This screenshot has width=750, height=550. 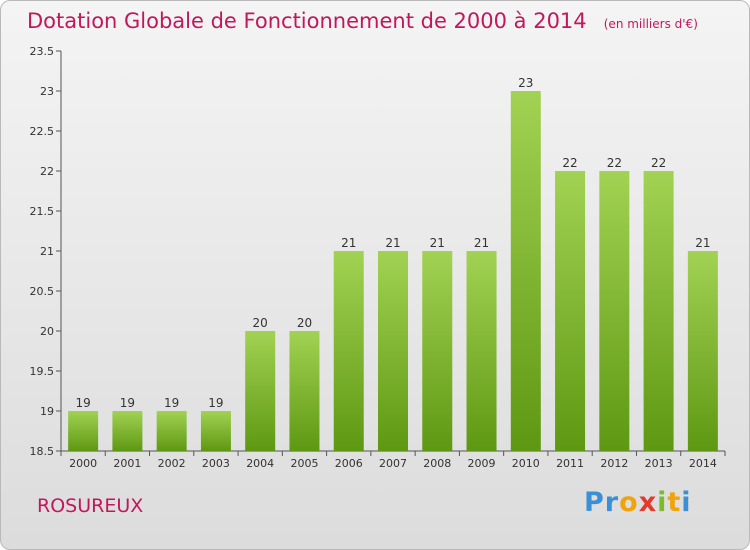 I want to click on x-tick-label: 2011, so click(x=570, y=463).